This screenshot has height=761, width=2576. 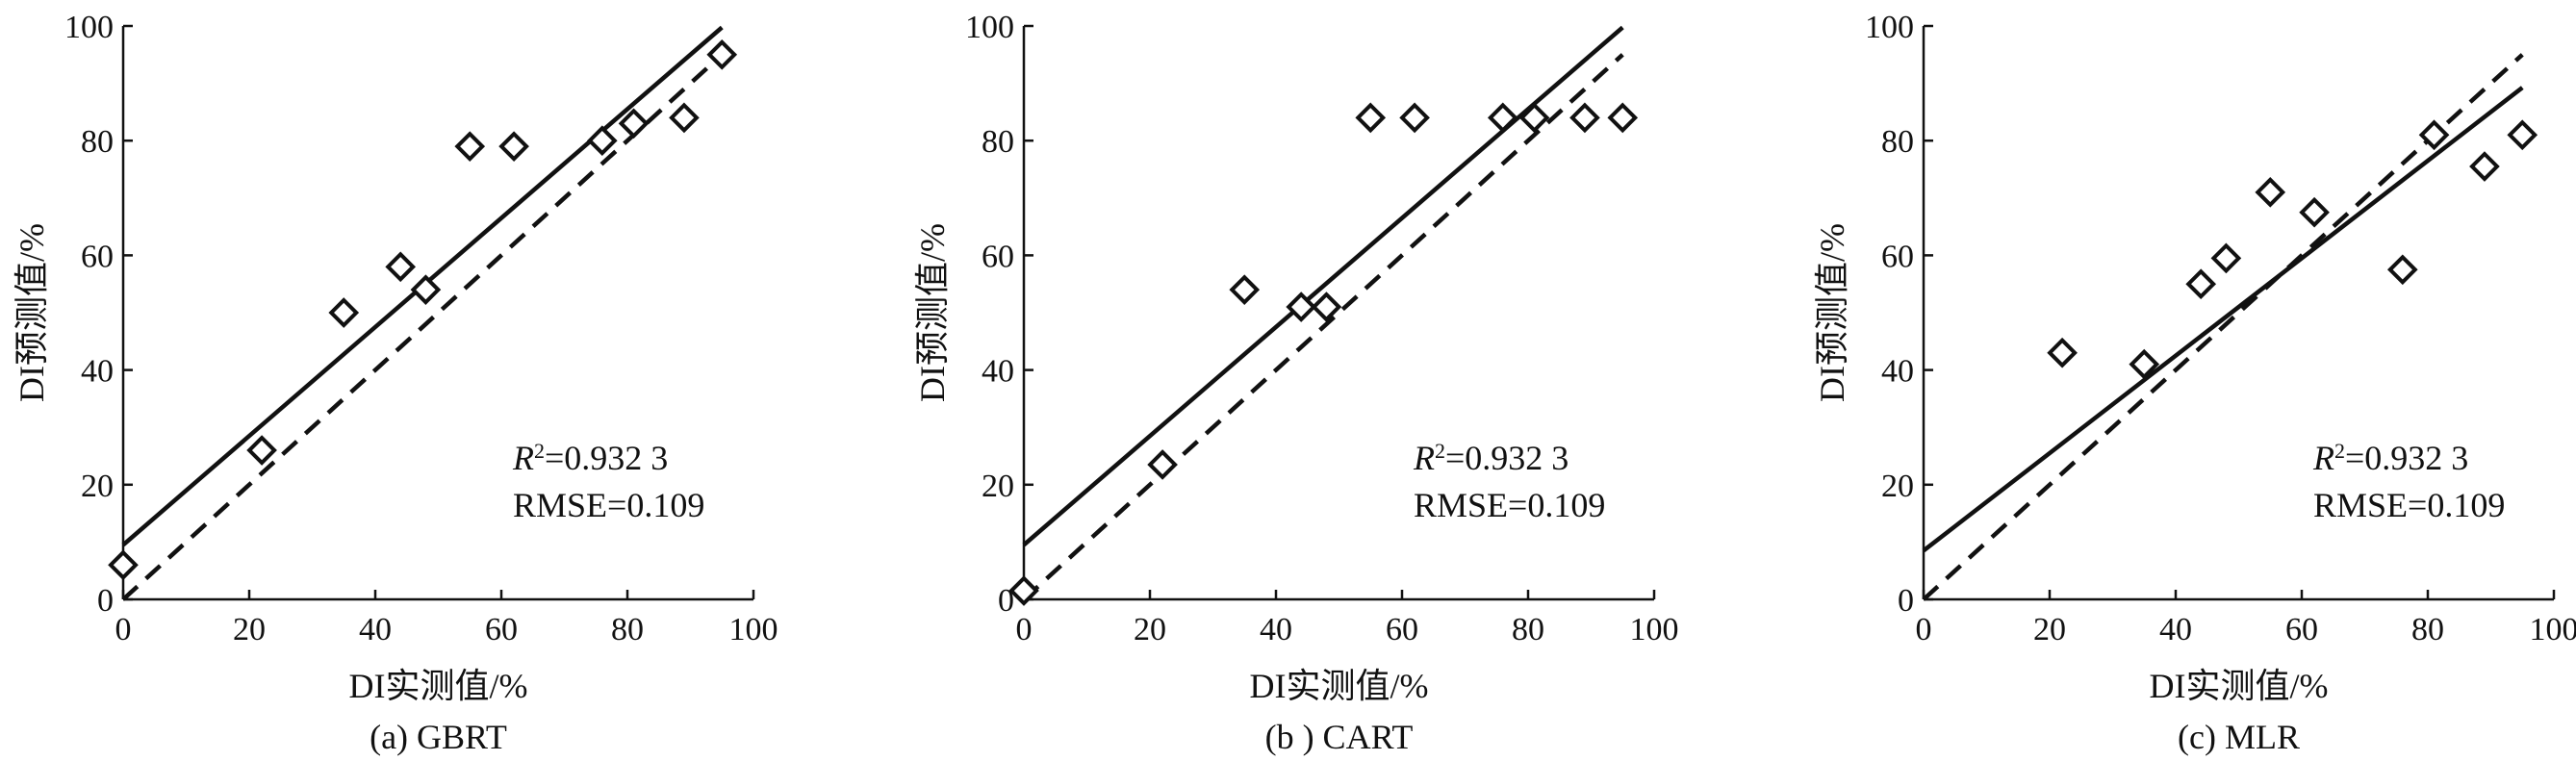 I want to click on fit-line, so click(x=2223, y=319).